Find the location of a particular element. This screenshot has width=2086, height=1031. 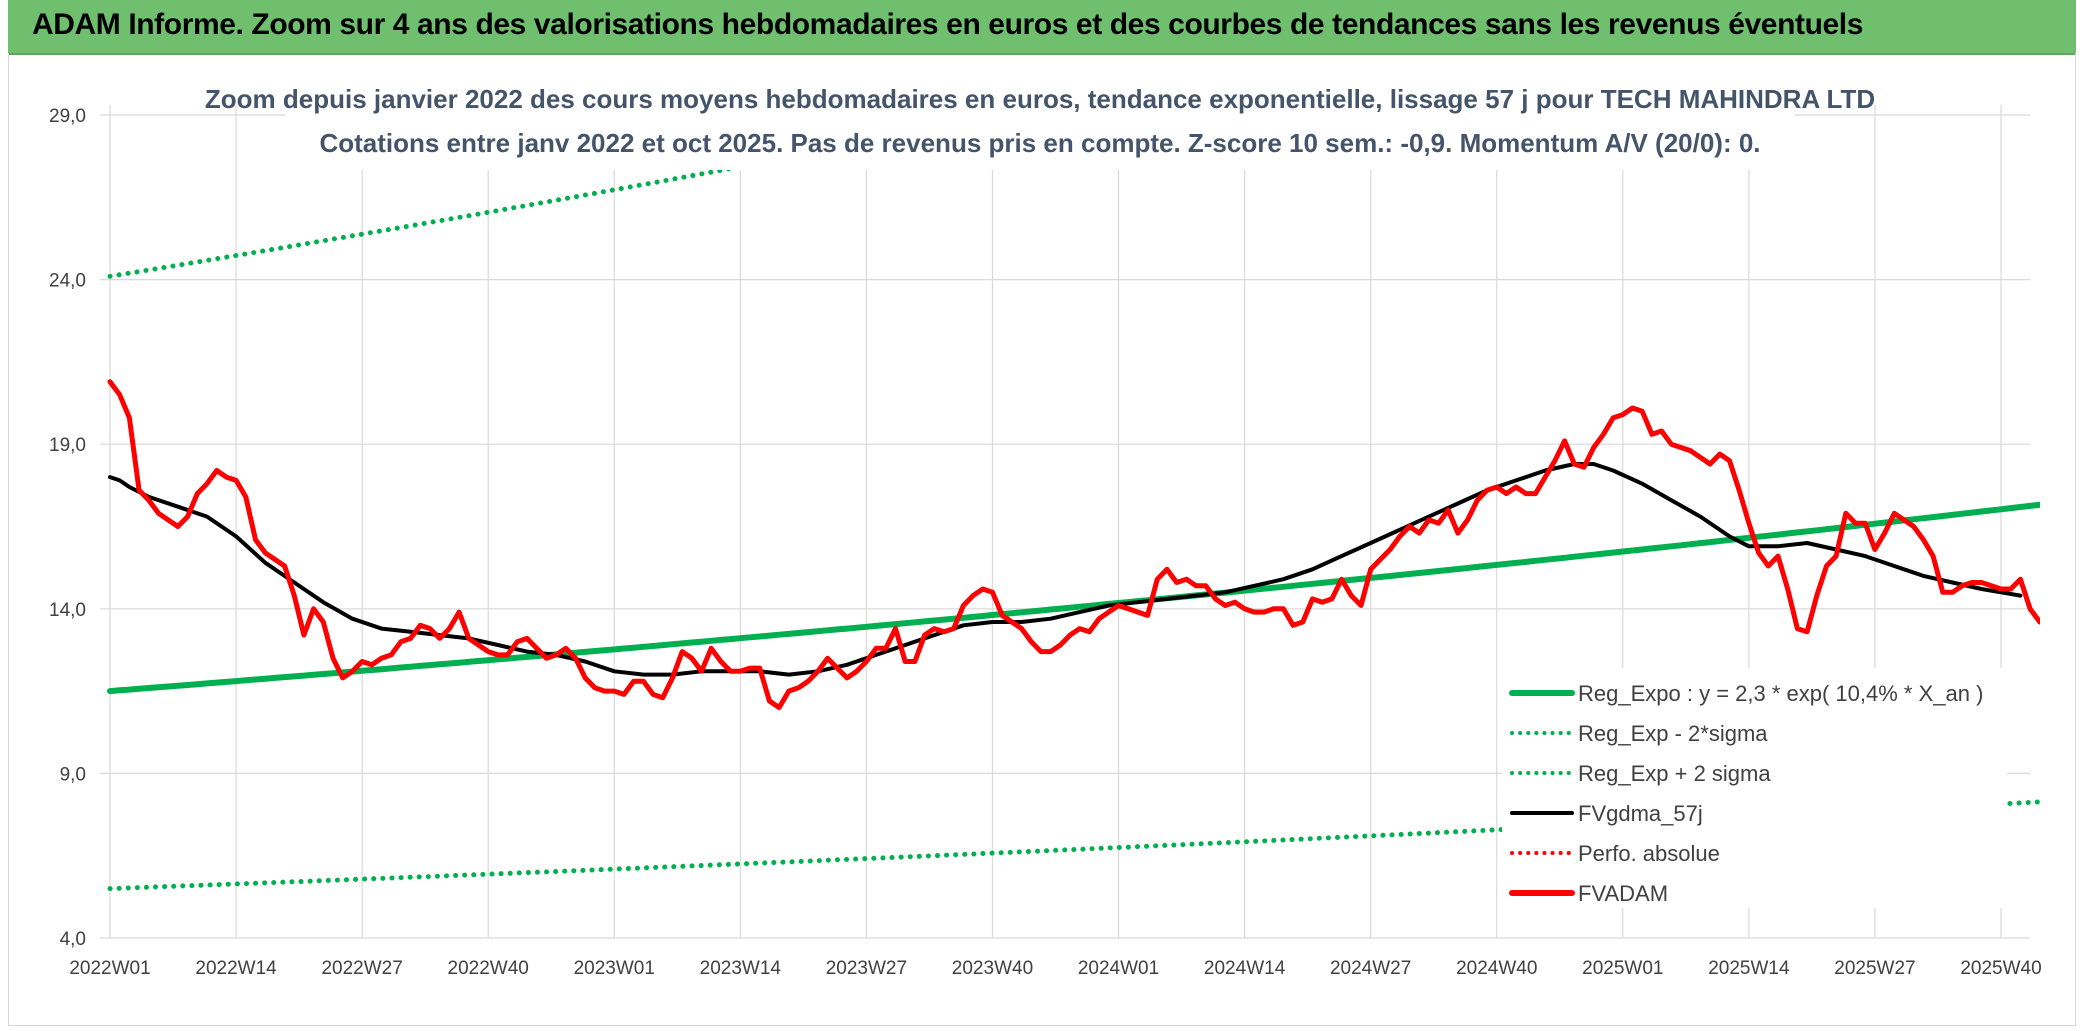

y-tick-label: 4,0 is located at coordinates (73, 939).